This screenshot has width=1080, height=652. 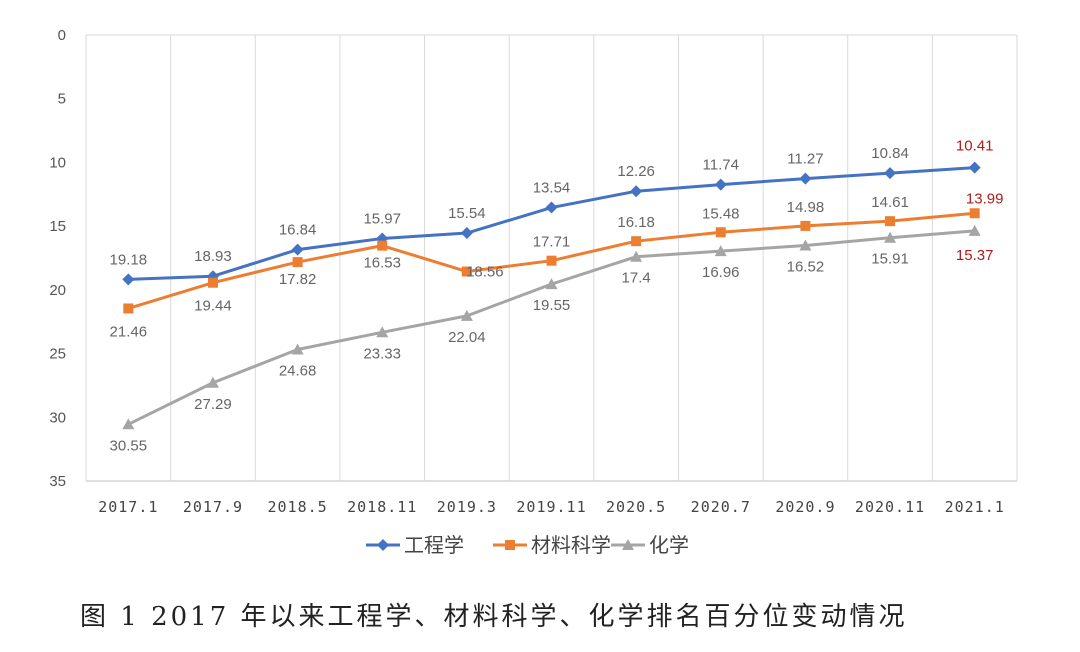 What do you see at coordinates (669, 545) in the screenshot?
I see `legend-label-chemistry: 化学` at bounding box center [669, 545].